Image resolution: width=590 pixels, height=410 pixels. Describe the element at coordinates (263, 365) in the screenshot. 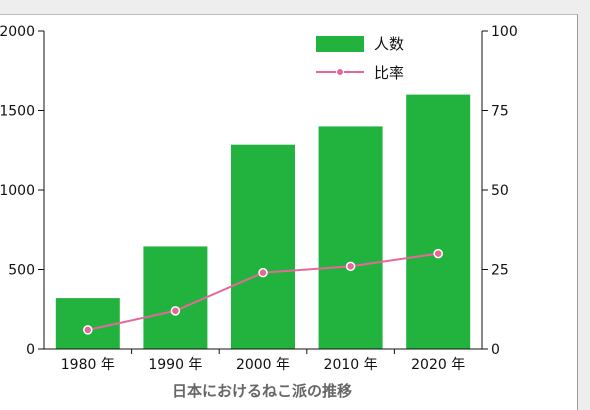

I see `x-tick-label-2: 2000 年` at that location.